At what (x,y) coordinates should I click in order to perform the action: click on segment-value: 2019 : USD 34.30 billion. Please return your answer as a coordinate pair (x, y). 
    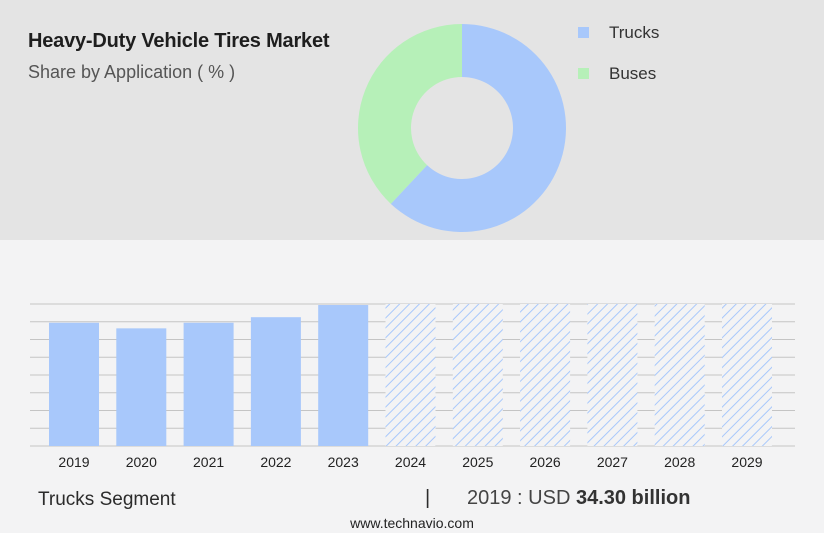
    Looking at the image, I should click on (578, 498).